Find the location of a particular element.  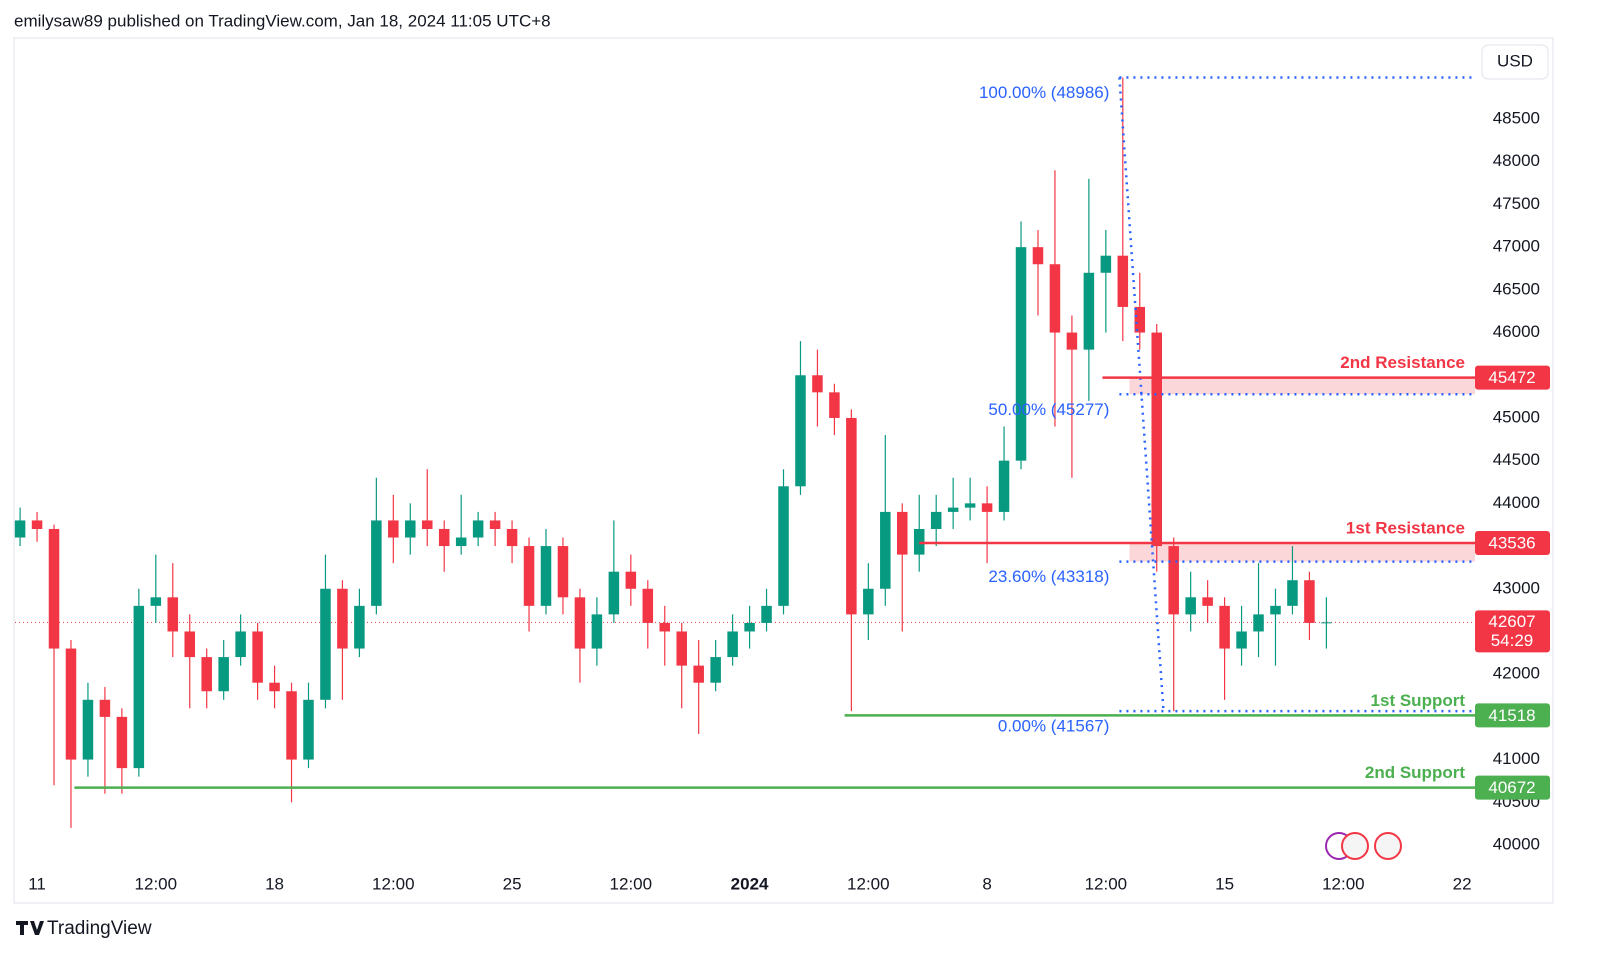

price-tag-label: 45472 is located at coordinates (1511, 377).